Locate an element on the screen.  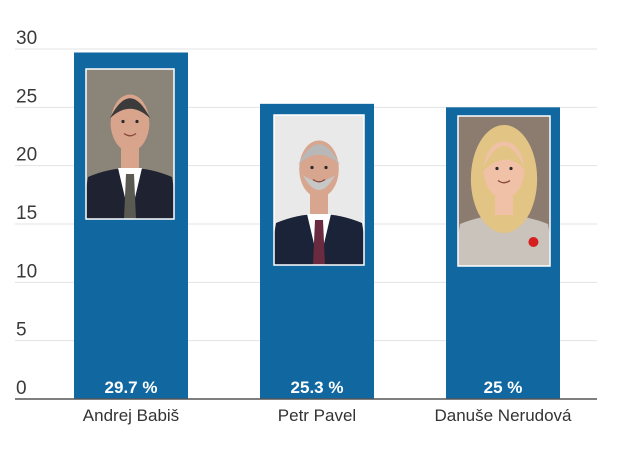
x-axis-labels: Andrej Babiš Petr Pavel Danuše Nerudová is located at coordinates (327, 415).